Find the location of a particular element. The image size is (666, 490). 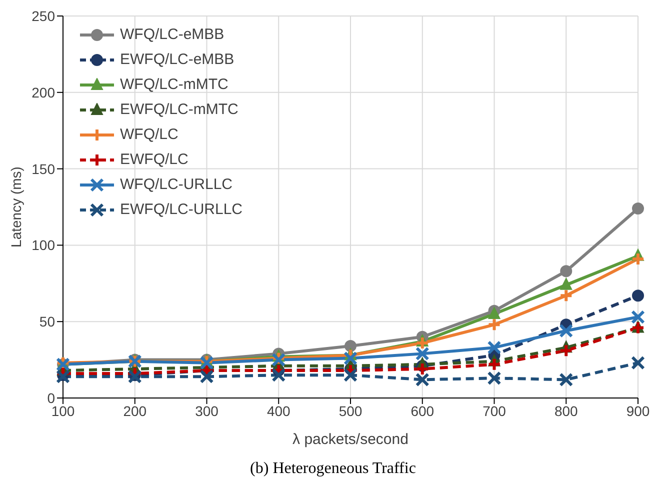

legend-label: WFQ/LC-eMBB is located at coordinates (172, 34).